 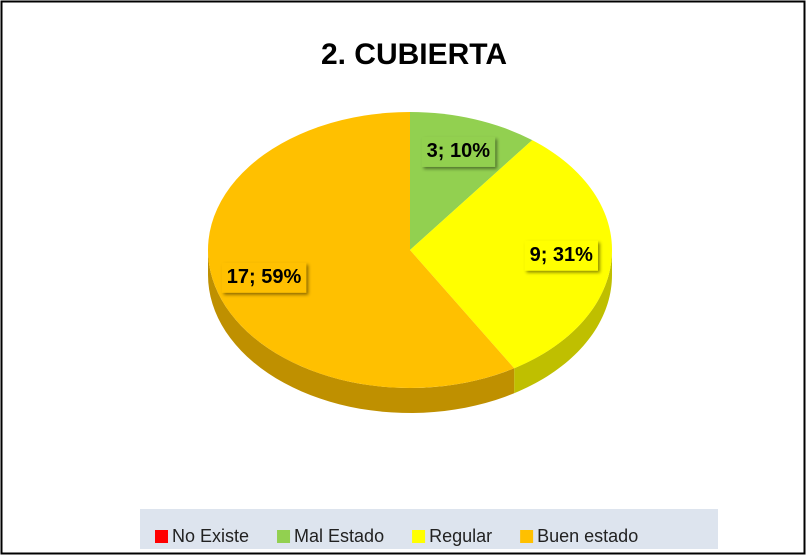 What do you see at coordinates (587, 536) in the screenshot?
I see `legend-label: Buen estado` at bounding box center [587, 536].